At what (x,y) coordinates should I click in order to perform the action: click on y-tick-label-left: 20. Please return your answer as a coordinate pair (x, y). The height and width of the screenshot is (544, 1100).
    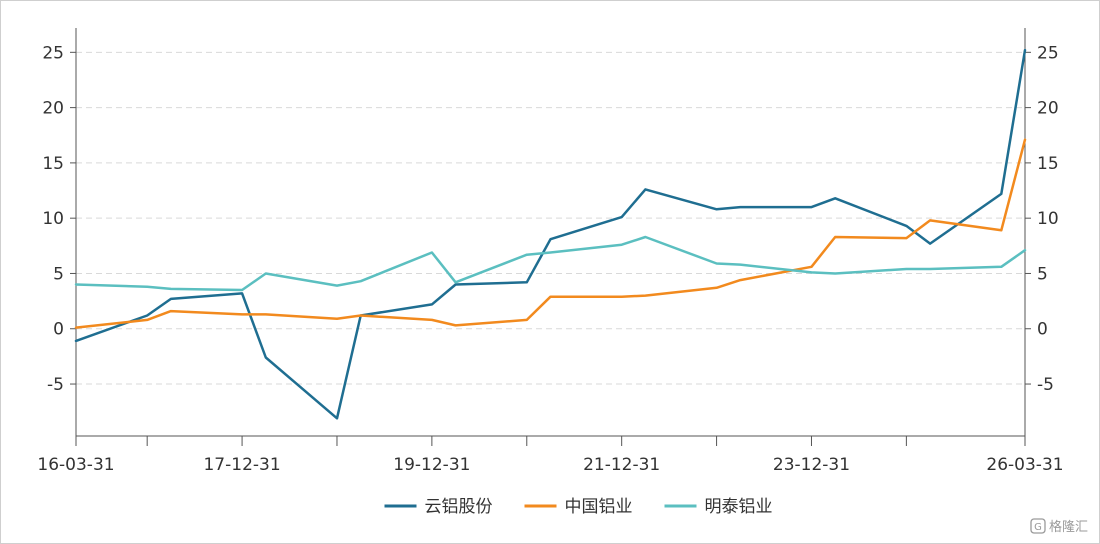
    Looking at the image, I should click on (53, 109).